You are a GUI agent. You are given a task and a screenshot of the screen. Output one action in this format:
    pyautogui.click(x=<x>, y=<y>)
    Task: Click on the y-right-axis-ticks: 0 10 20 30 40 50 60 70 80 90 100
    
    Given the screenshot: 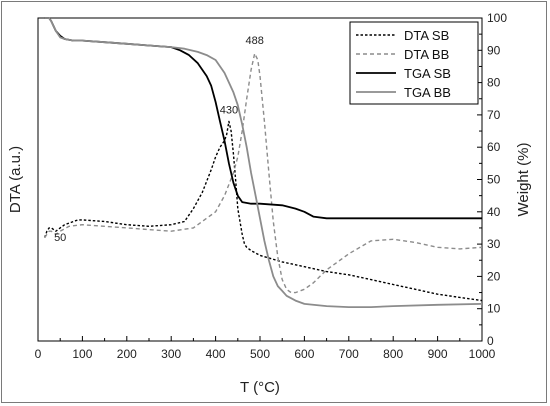 What is the action you would take?
    pyautogui.click(x=492, y=179)
    